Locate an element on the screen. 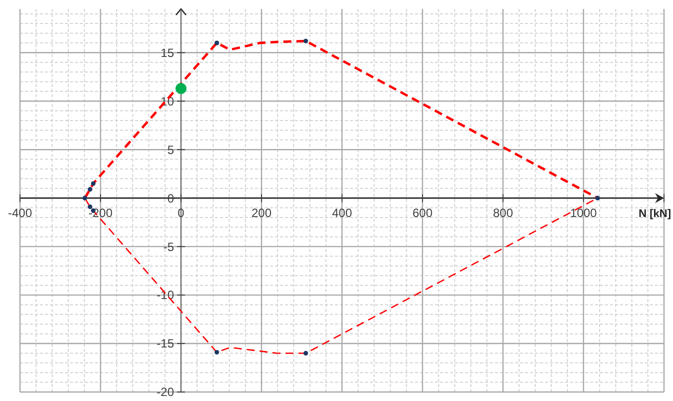 This screenshot has width=673, height=401. y-tick-label: -20 is located at coordinates (165, 392).